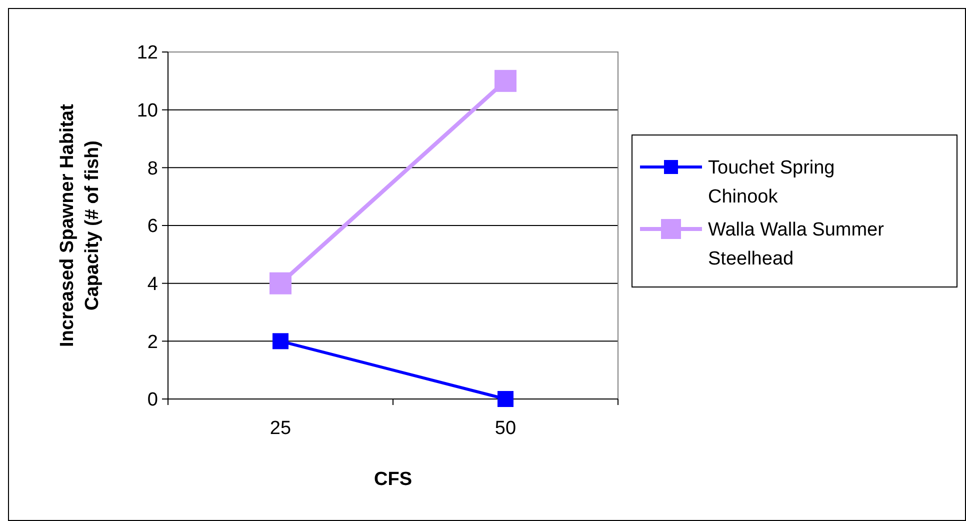 The height and width of the screenshot is (521, 966). Describe the element at coordinates (505, 428) in the screenshot. I see `x-tick-label: 50` at that location.